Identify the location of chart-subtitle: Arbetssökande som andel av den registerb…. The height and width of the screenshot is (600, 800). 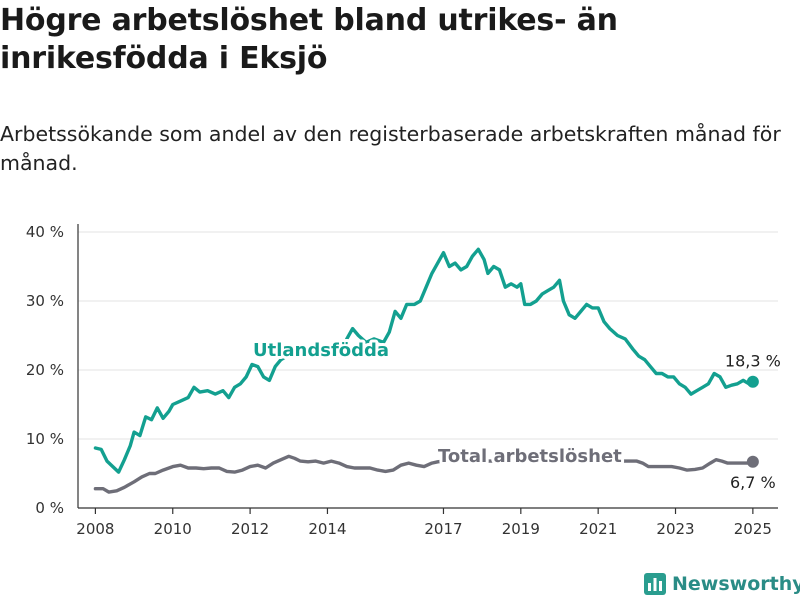
(390, 148).